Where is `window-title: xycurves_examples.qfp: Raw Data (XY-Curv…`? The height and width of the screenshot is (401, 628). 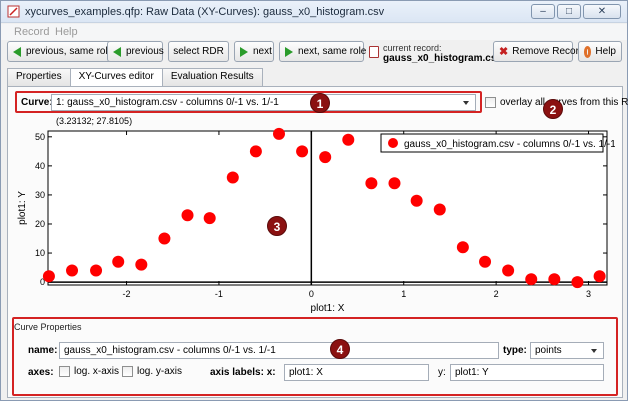
window-title: xycurves_examples.qfp: Raw Data (XY-Curv… is located at coordinates (205, 12).